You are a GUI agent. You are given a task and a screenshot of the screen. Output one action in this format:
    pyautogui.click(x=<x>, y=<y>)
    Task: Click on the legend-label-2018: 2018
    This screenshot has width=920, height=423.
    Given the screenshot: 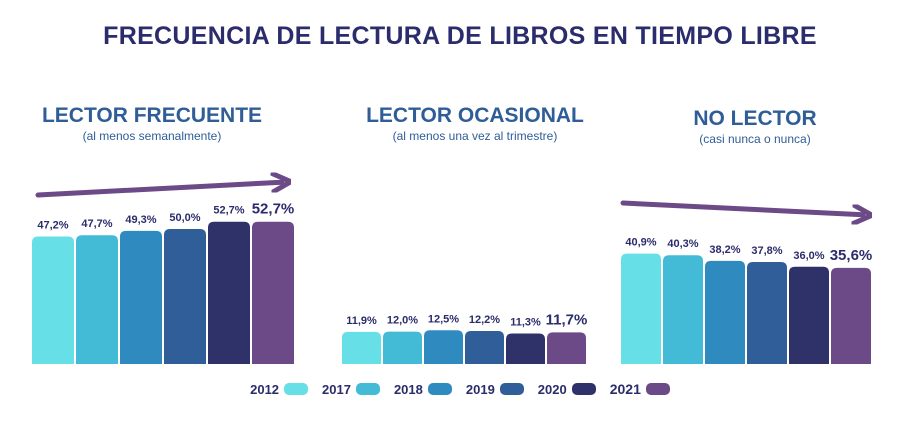 What is the action you would take?
    pyautogui.click(x=408, y=389)
    